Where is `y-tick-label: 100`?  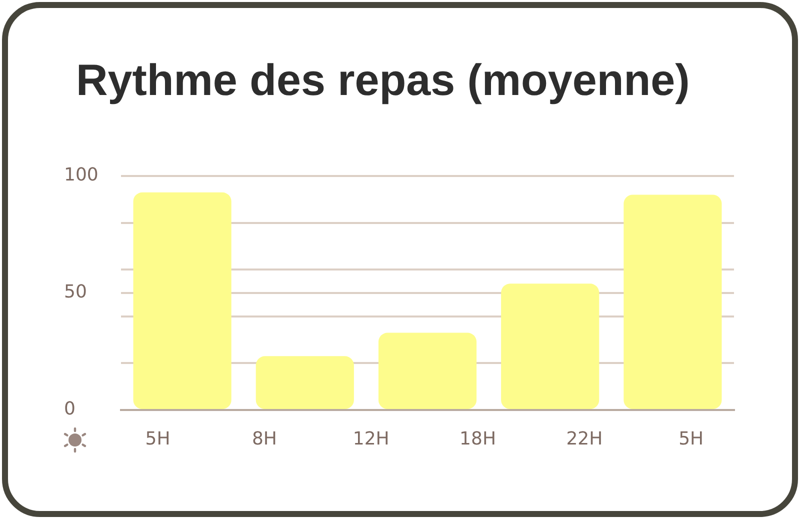
y-tick-label: 100 is located at coordinates (81, 175).